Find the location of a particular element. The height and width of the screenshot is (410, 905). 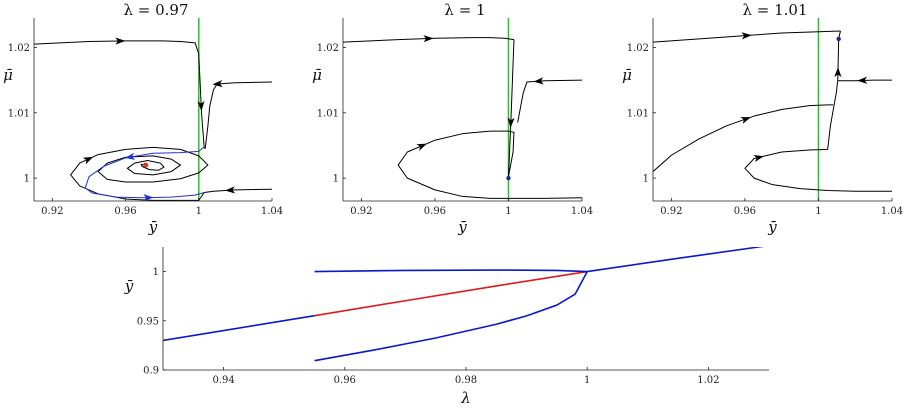

x-tick-label: 0.94 is located at coordinates (223, 380).